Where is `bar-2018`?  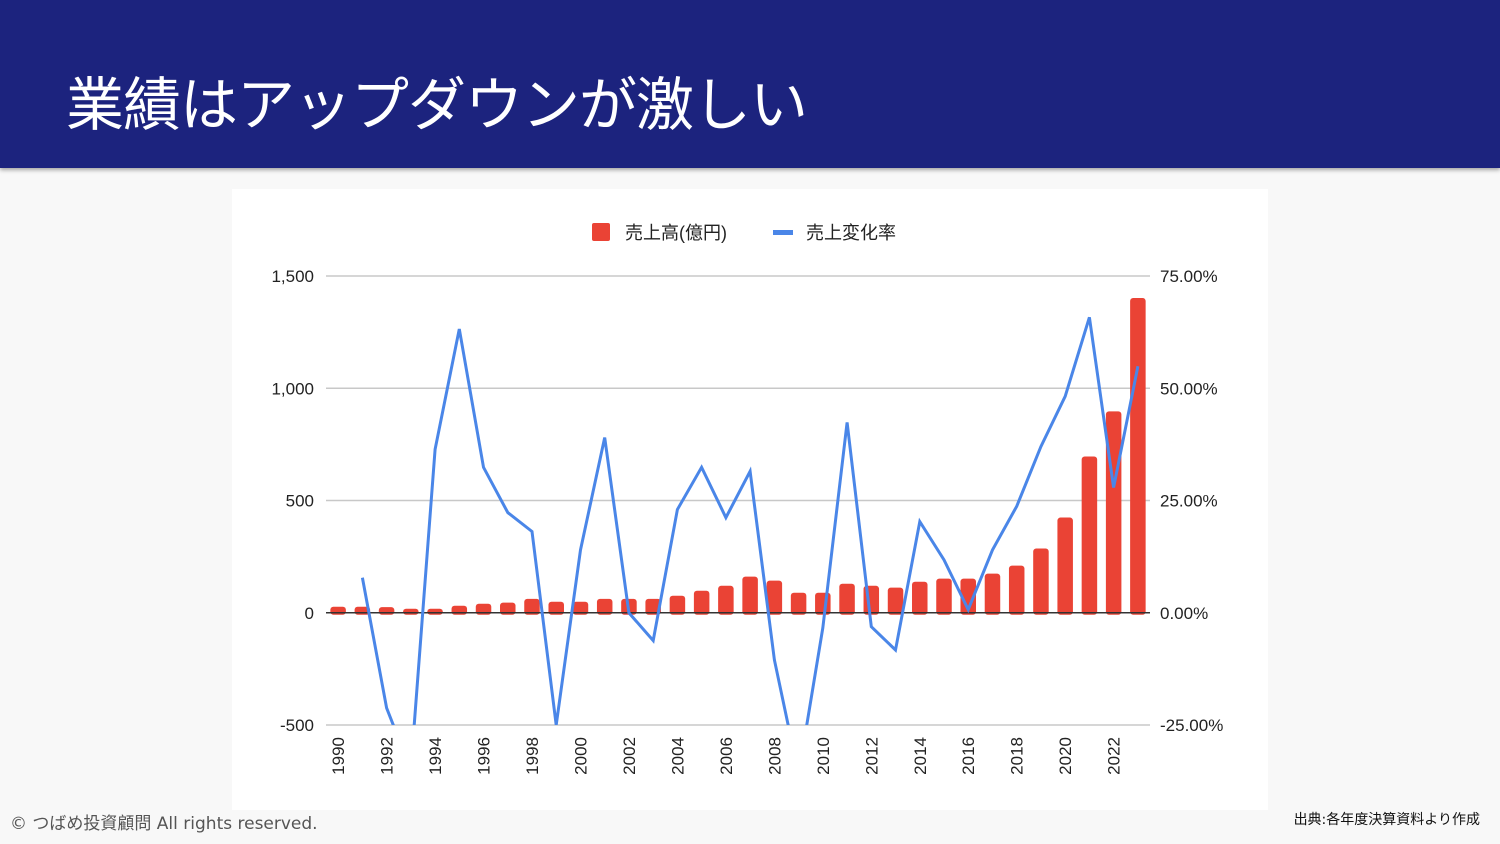 bar-2018 is located at coordinates (1016, 590).